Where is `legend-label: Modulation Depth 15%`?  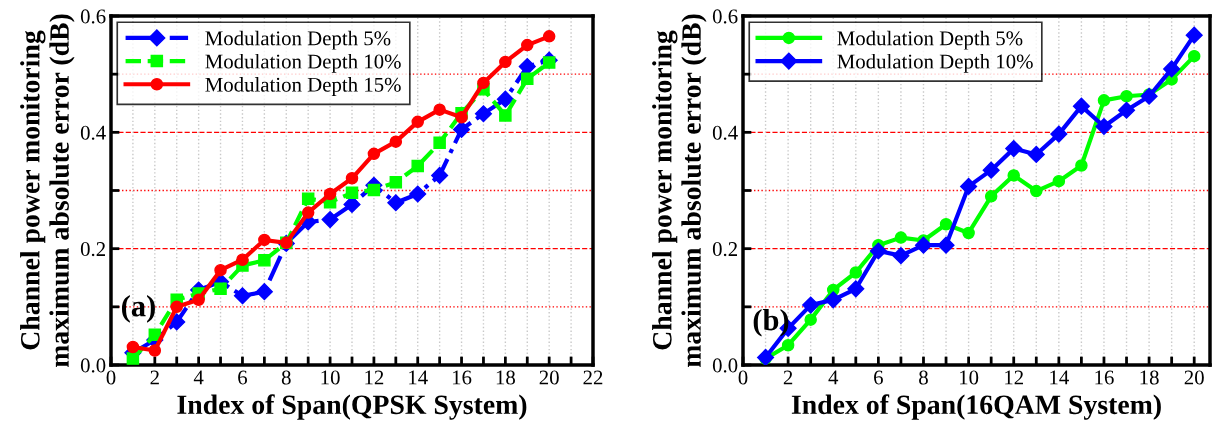
legend-label: Modulation Depth 15% is located at coordinates (303, 86).